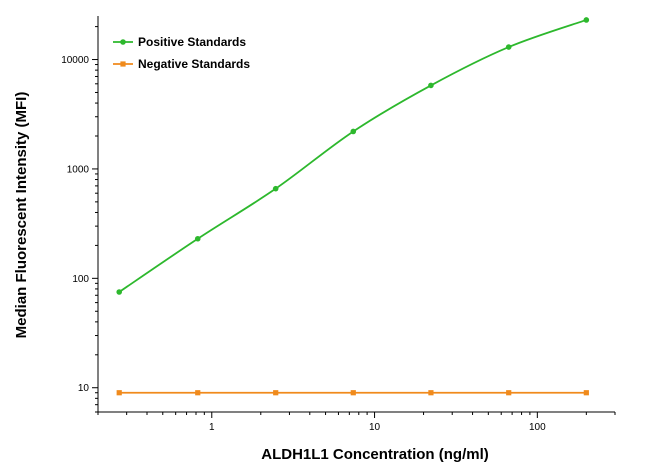 The width and height of the screenshot is (650, 475). What do you see at coordinates (194, 64) in the screenshot?
I see `legend-label: Negative Standards` at bounding box center [194, 64].